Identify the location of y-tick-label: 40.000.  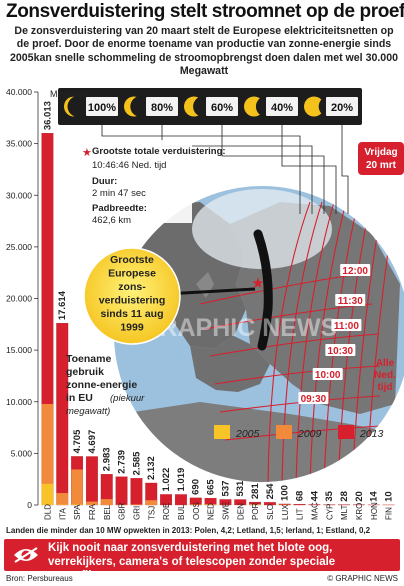
(19, 92).